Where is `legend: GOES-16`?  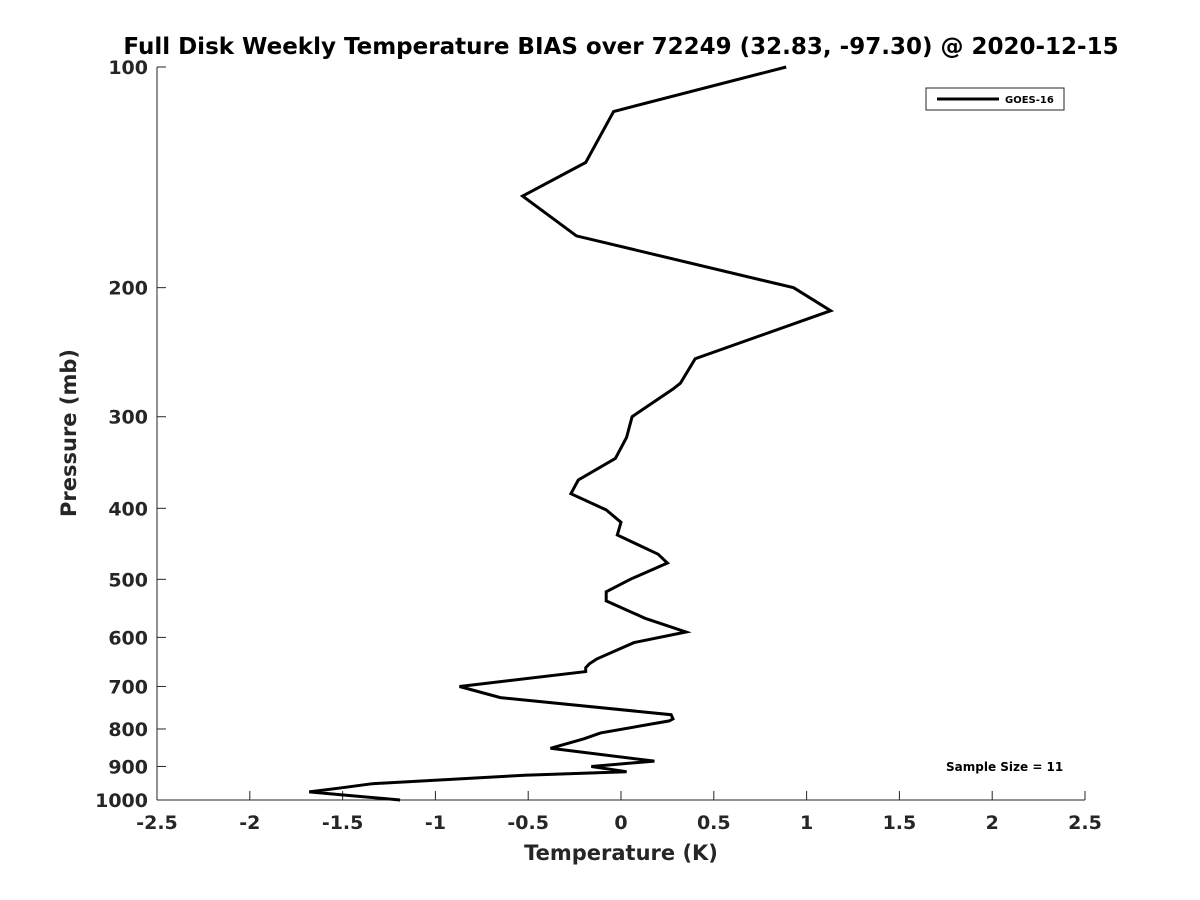 legend: GOES-16 is located at coordinates (995, 99).